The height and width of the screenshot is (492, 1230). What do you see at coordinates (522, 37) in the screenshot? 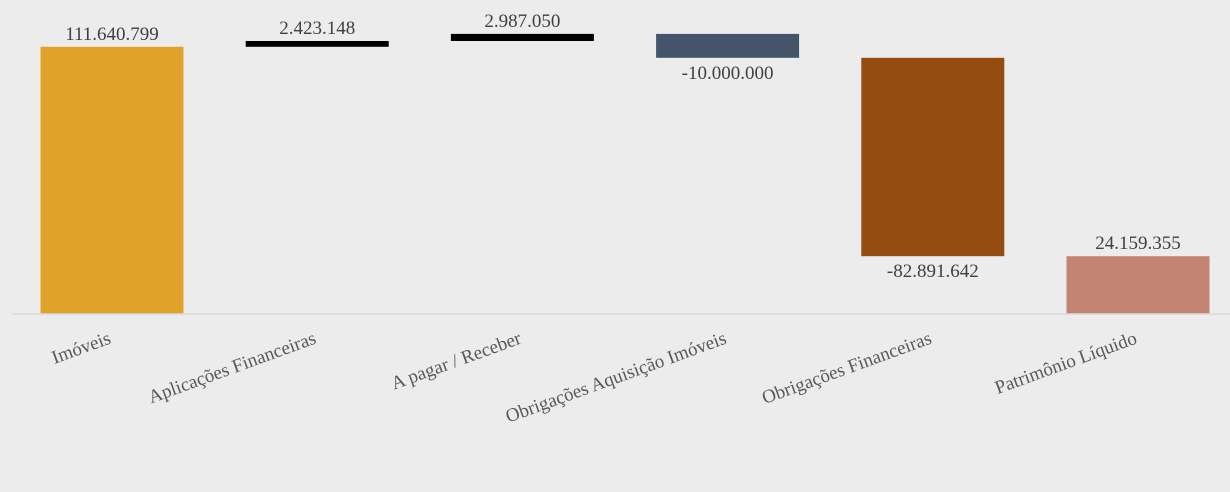
I see `bar-a-pagar-receber` at bounding box center [522, 37].